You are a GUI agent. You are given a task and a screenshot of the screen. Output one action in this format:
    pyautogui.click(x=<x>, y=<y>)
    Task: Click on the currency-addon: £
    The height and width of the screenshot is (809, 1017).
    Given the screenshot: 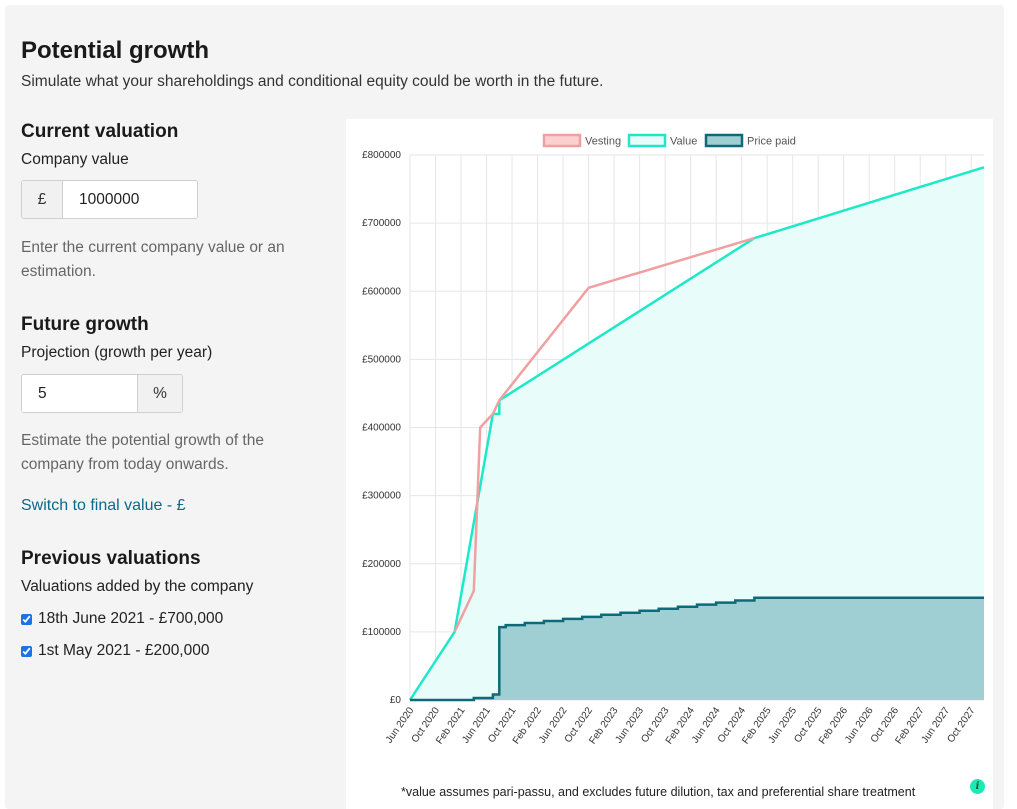 What is the action you would take?
    pyautogui.click(x=42, y=199)
    